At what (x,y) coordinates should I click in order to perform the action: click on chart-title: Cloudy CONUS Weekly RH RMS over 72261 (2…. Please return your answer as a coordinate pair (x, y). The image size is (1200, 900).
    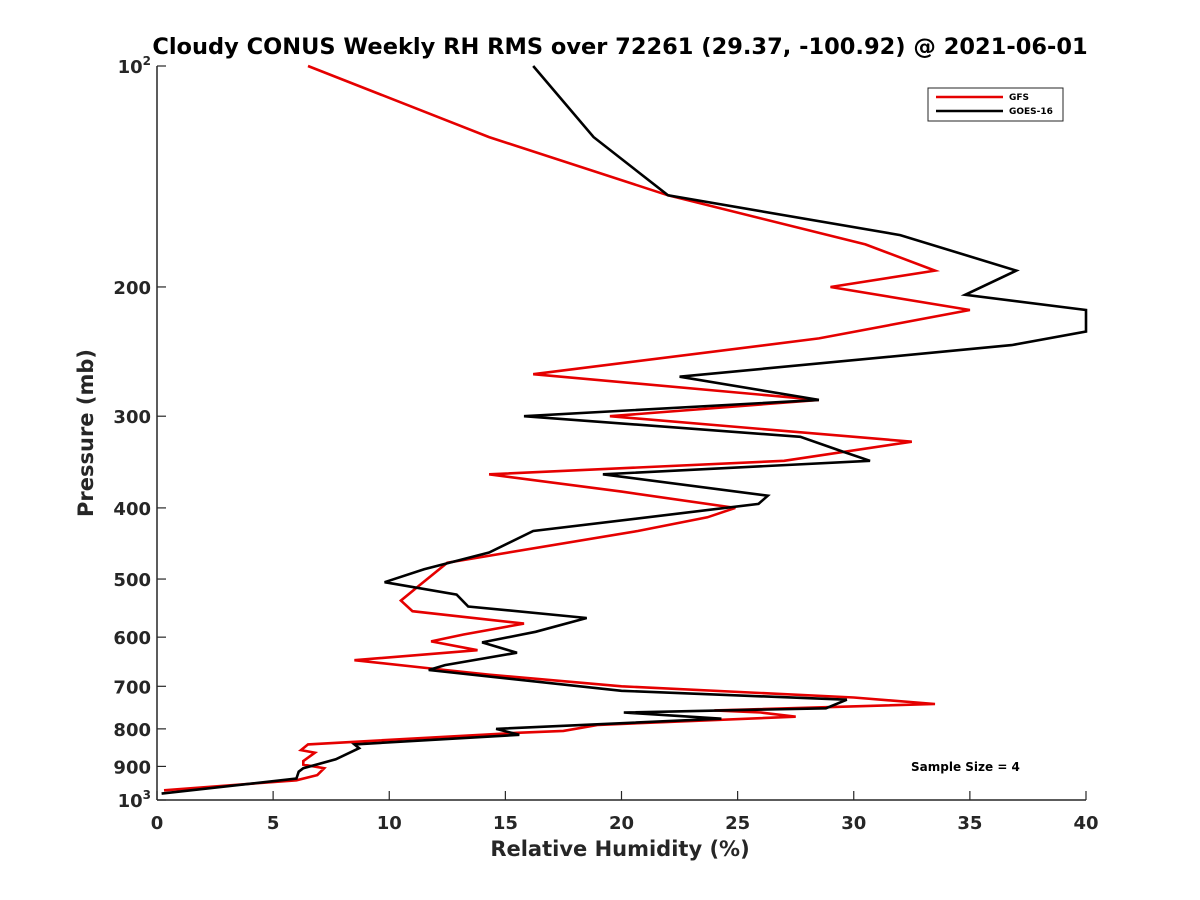
    Looking at the image, I should click on (619, 47).